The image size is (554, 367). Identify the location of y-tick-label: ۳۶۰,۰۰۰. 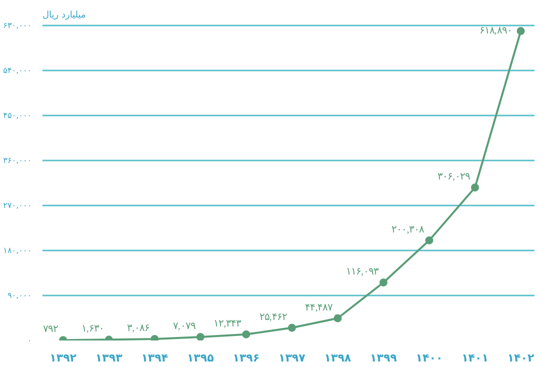
(17, 160).